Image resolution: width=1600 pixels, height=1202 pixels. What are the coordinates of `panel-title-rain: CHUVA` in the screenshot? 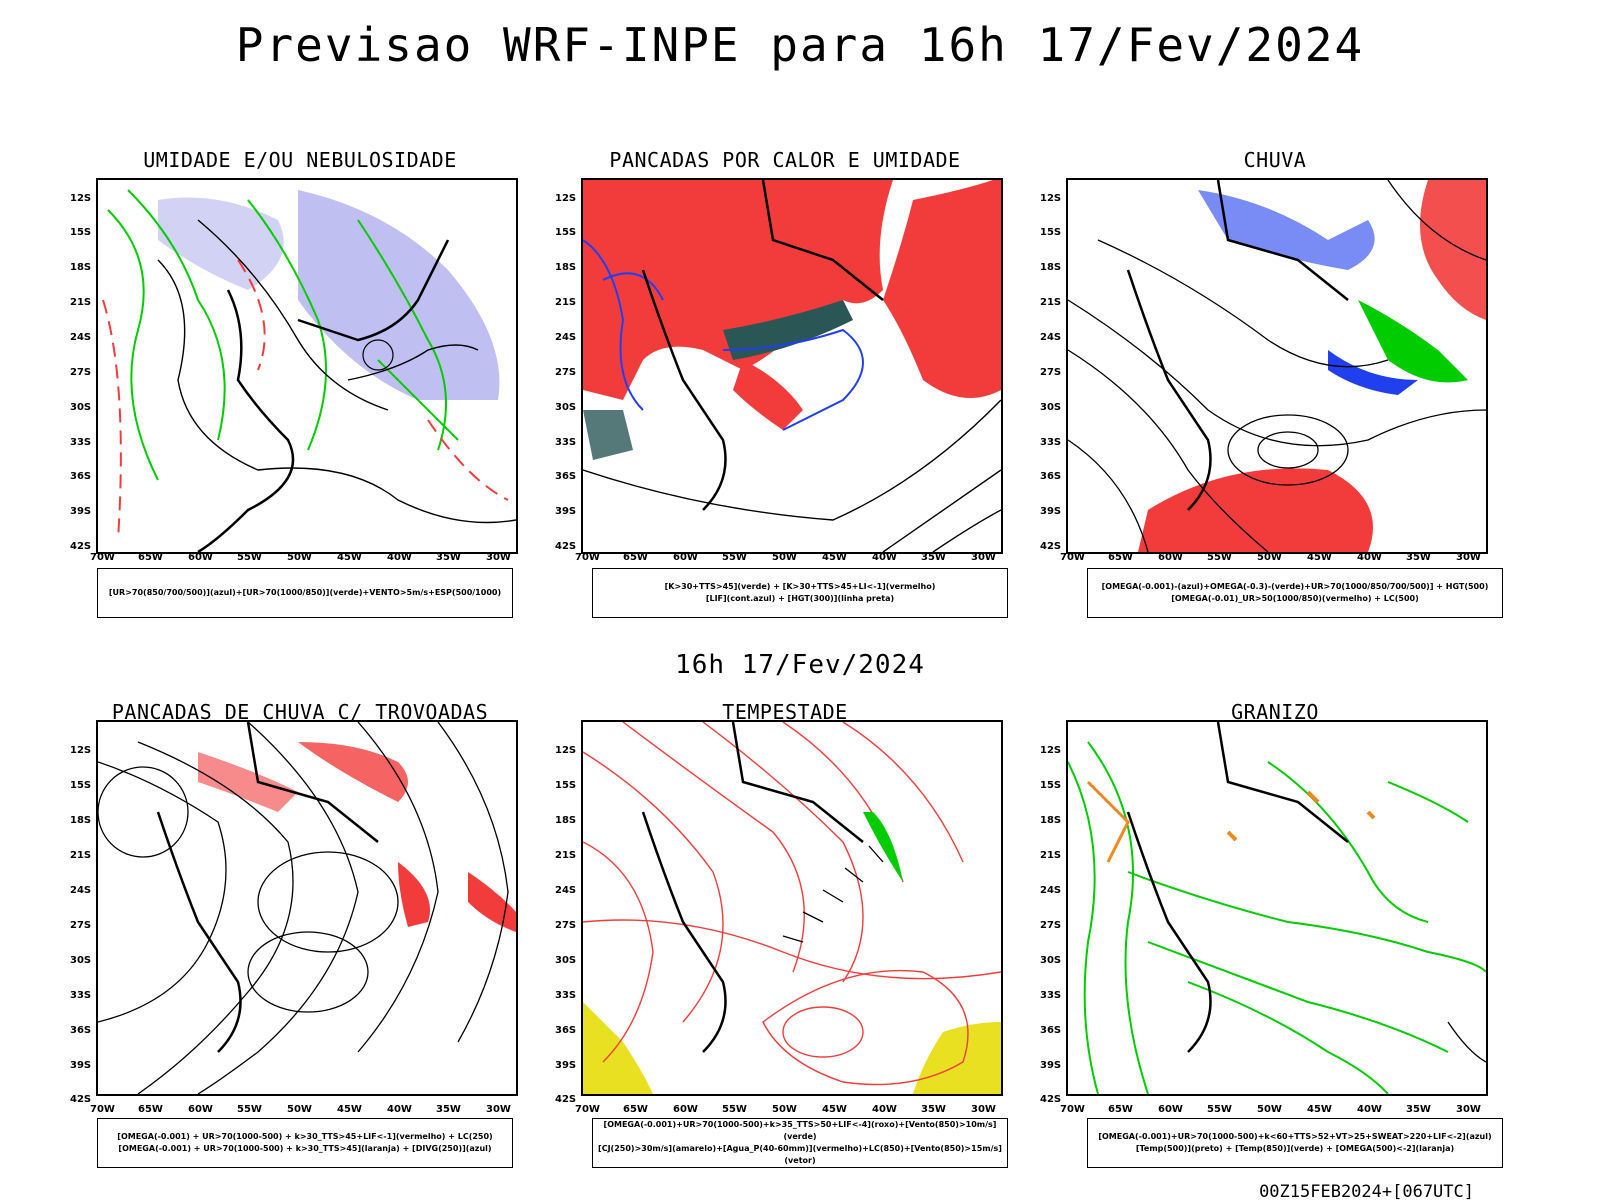 It's located at (1275, 160).